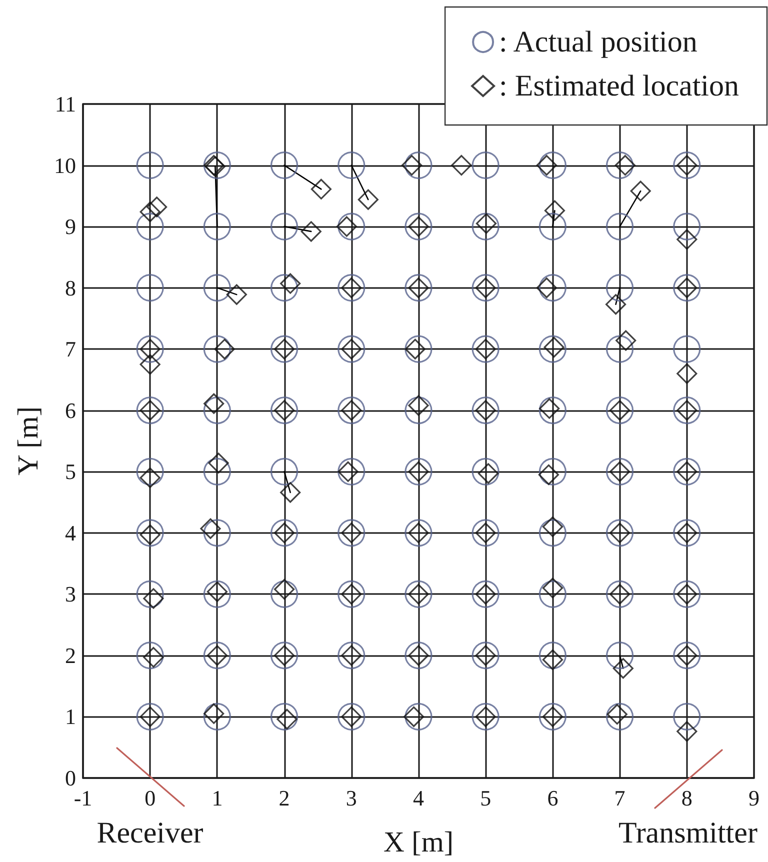 The image size is (768, 862). Describe the element at coordinates (217, 798) in the screenshot. I see `x-tick-label: 1` at that location.